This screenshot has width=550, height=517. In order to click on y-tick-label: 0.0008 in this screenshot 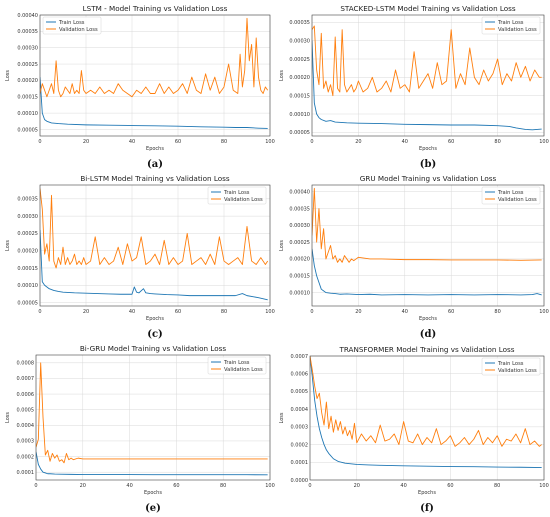, I will do `click(26, 364)`.